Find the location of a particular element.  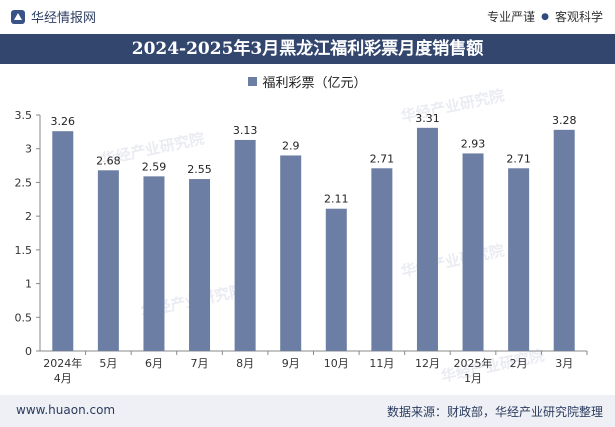

y-tick-label: 3 is located at coordinates (28, 149).